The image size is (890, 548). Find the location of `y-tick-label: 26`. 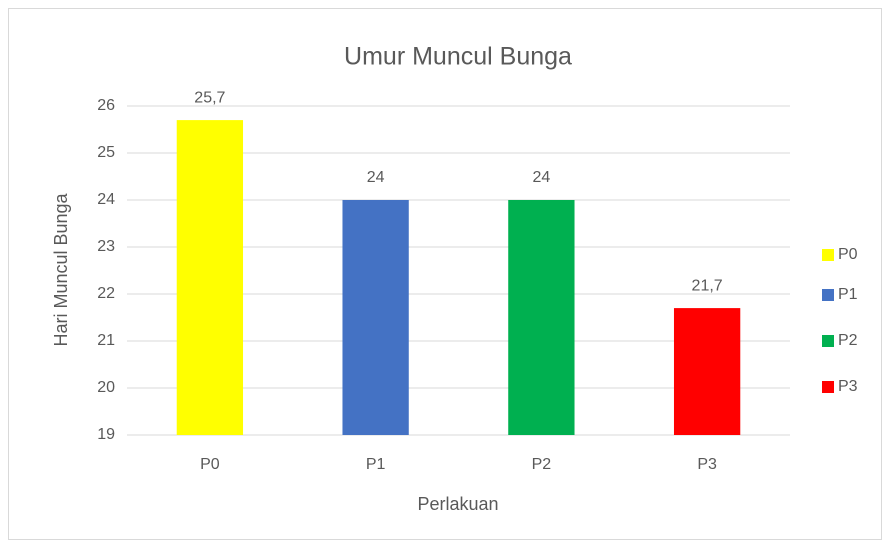

y-tick-label: 26 is located at coordinates (106, 105).